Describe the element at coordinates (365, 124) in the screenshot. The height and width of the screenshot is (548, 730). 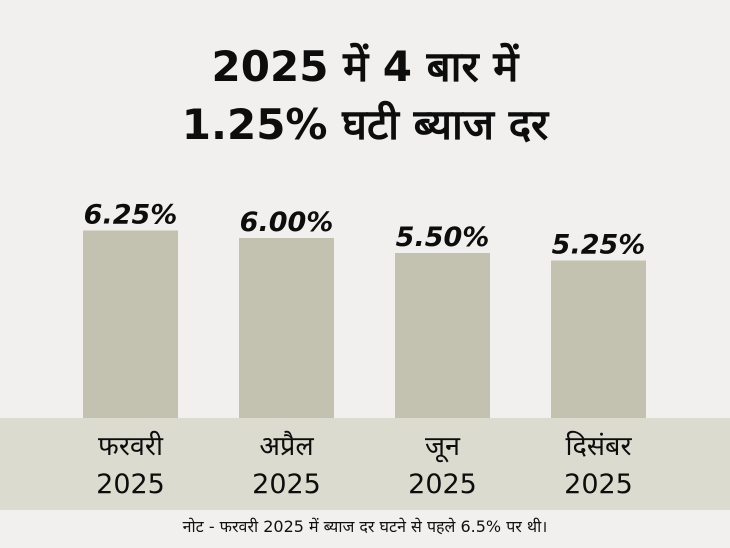
I see `chart-title-line-2: 1.25% घटी ब्याज दर` at that location.